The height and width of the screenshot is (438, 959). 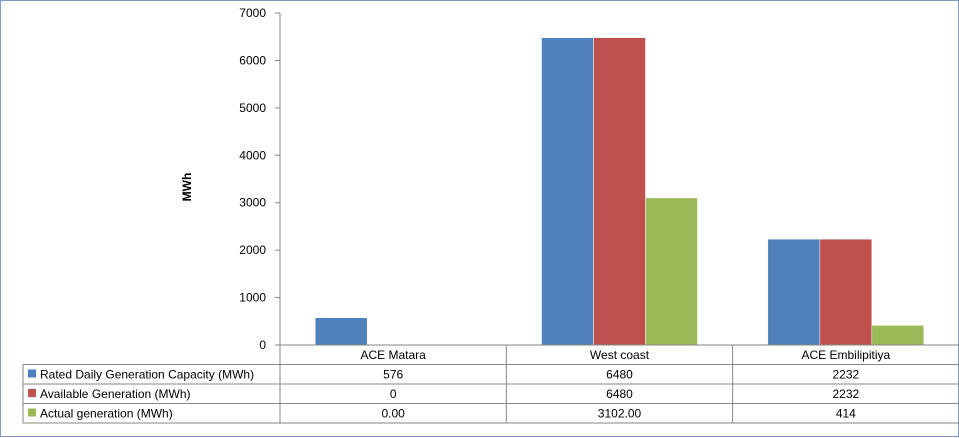 What do you see at coordinates (187, 187) in the screenshot?
I see `y-axis-label: MWh` at bounding box center [187, 187].